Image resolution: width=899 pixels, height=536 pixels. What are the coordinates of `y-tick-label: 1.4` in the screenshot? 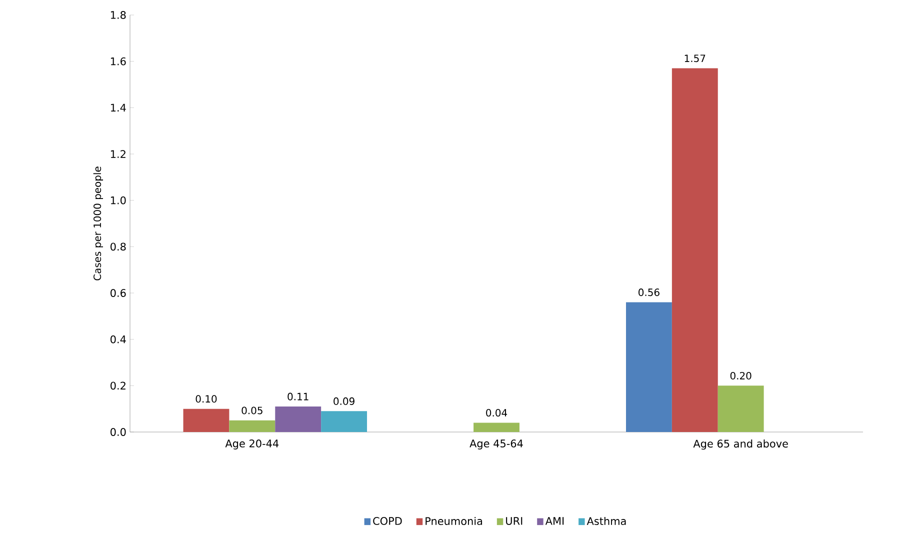 It's located at (118, 108).